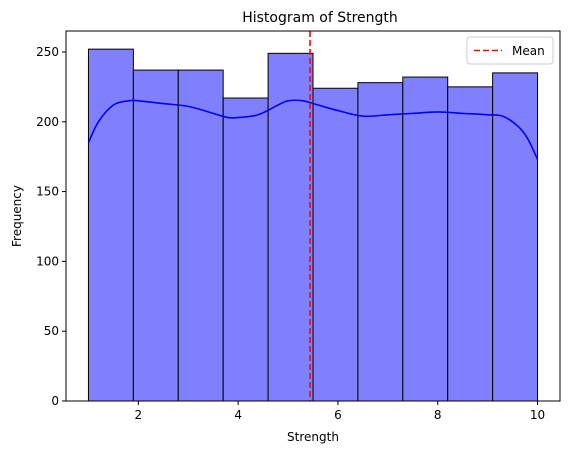 This screenshot has width=571, height=460. I want to click on x-tick-label: 6, so click(338, 415).